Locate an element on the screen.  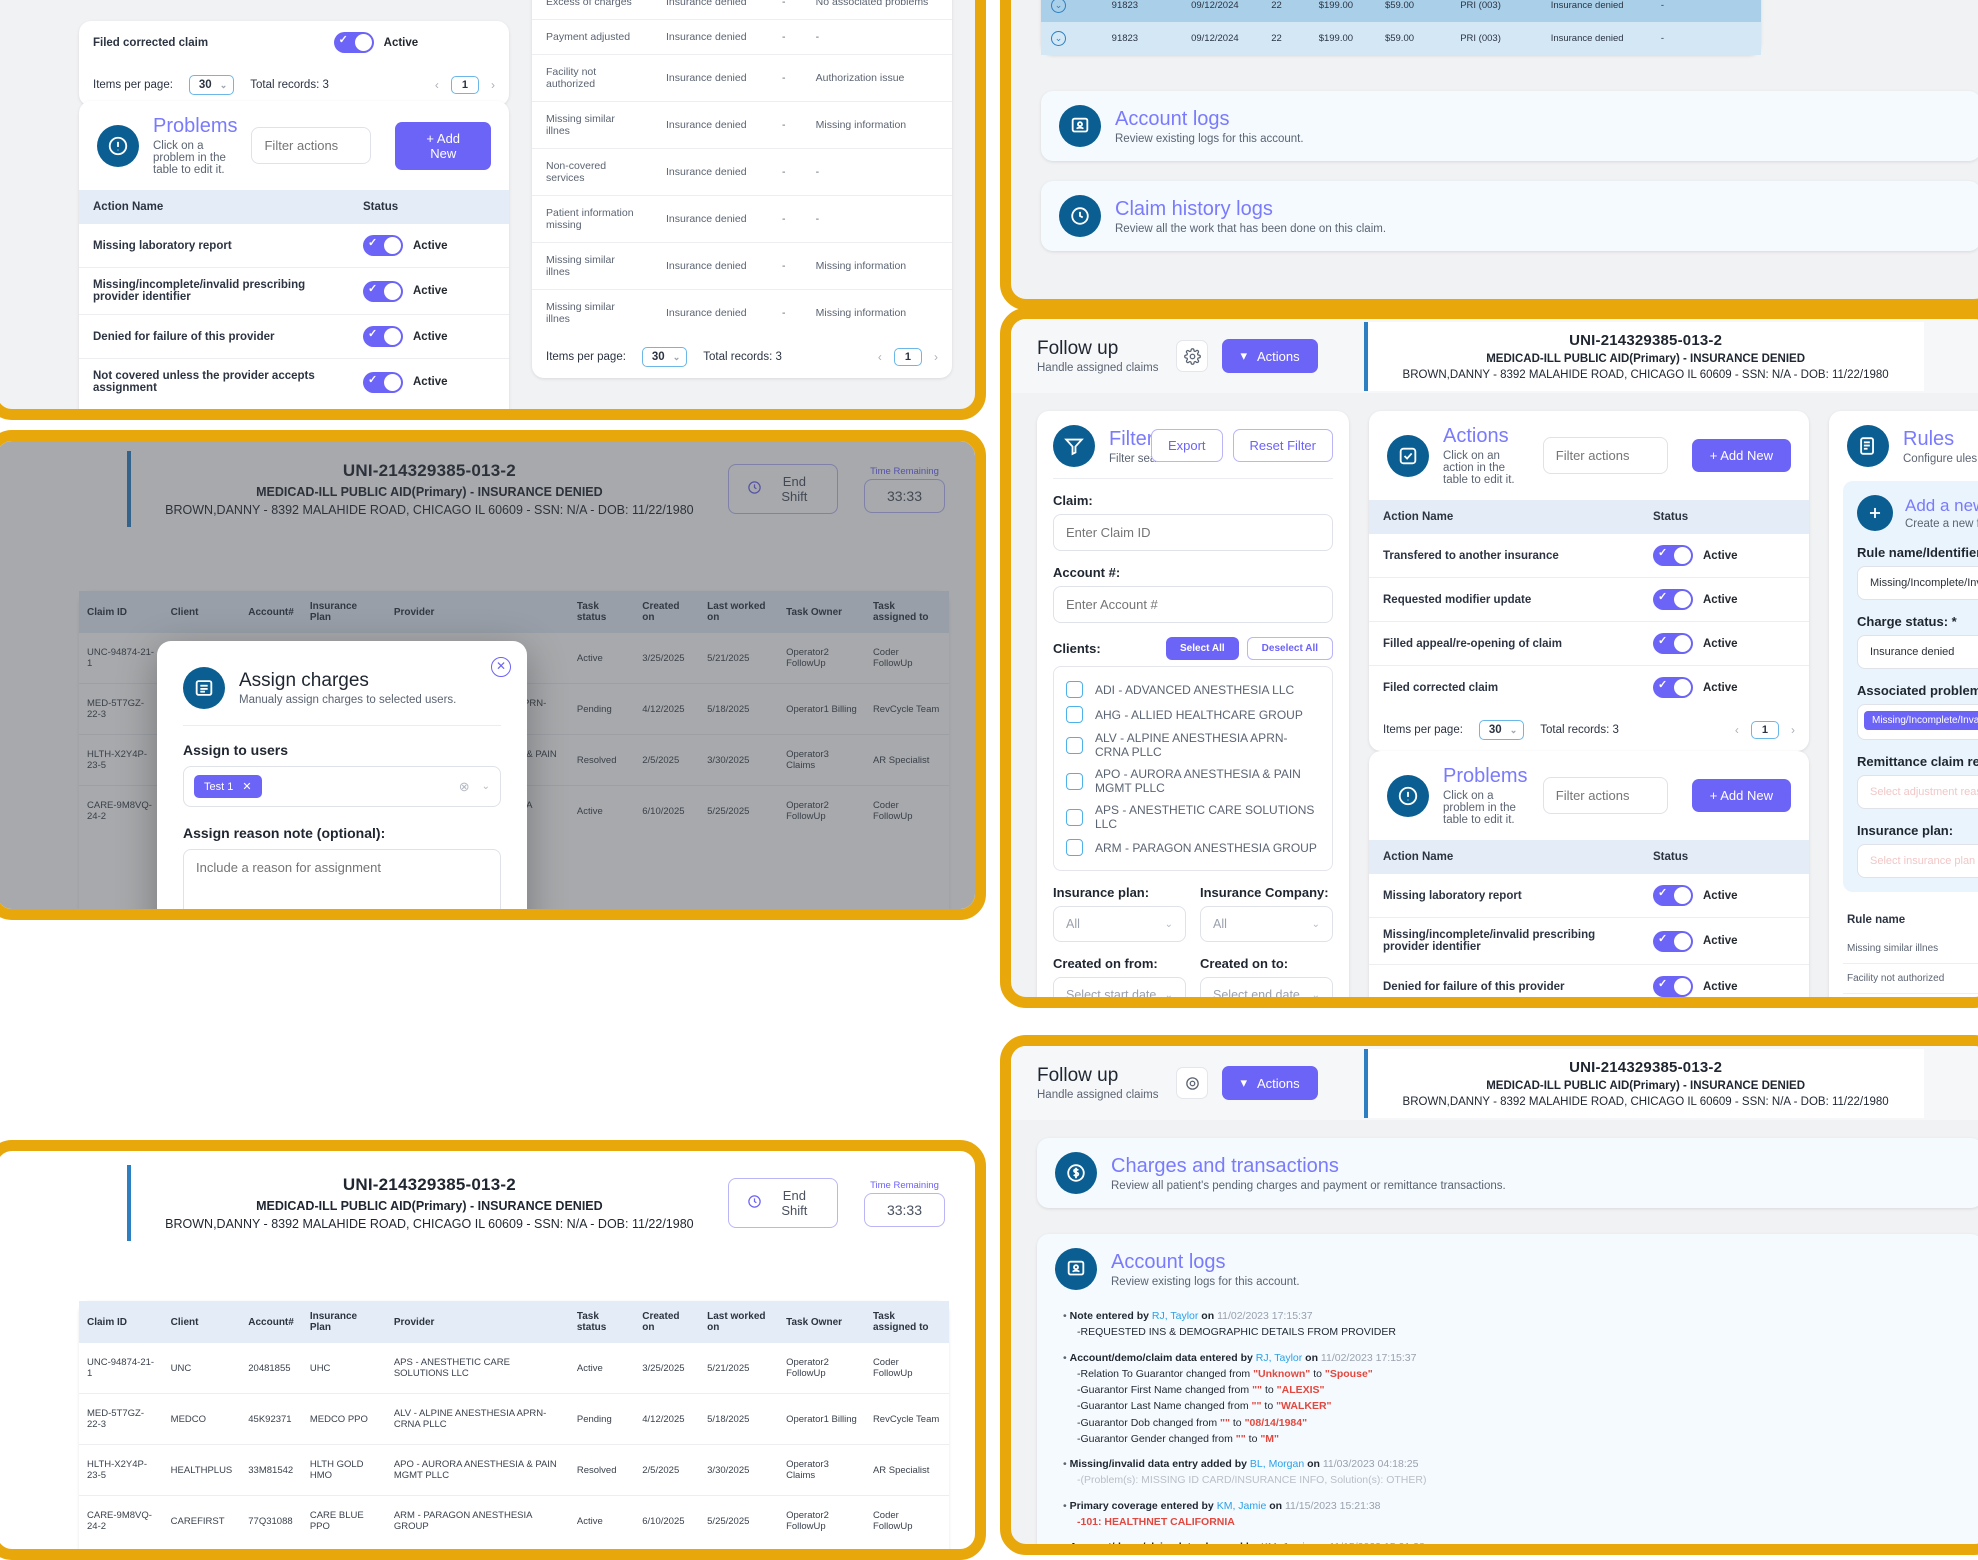
actions-filter-input is located at coordinates (1605, 455).